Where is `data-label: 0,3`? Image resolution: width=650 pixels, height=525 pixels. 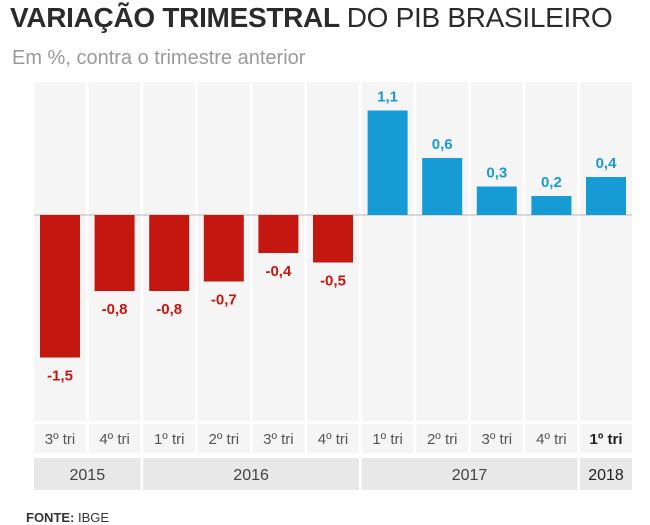
data-label: 0,3 is located at coordinates (496, 173).